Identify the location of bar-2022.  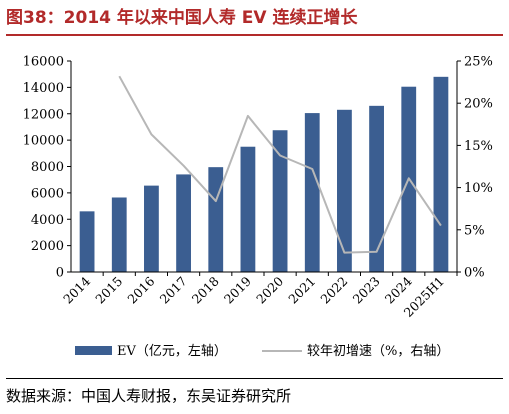
(344, 190).